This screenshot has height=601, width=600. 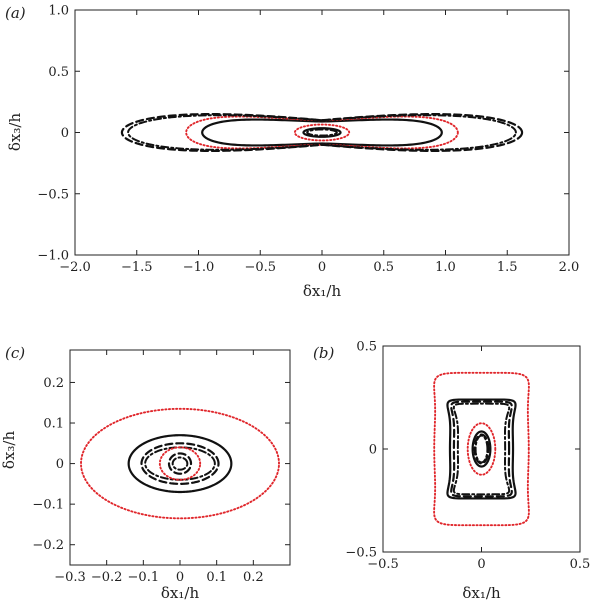 I want to click on x-tick-label: −2.0, so click(x=75, y=267).